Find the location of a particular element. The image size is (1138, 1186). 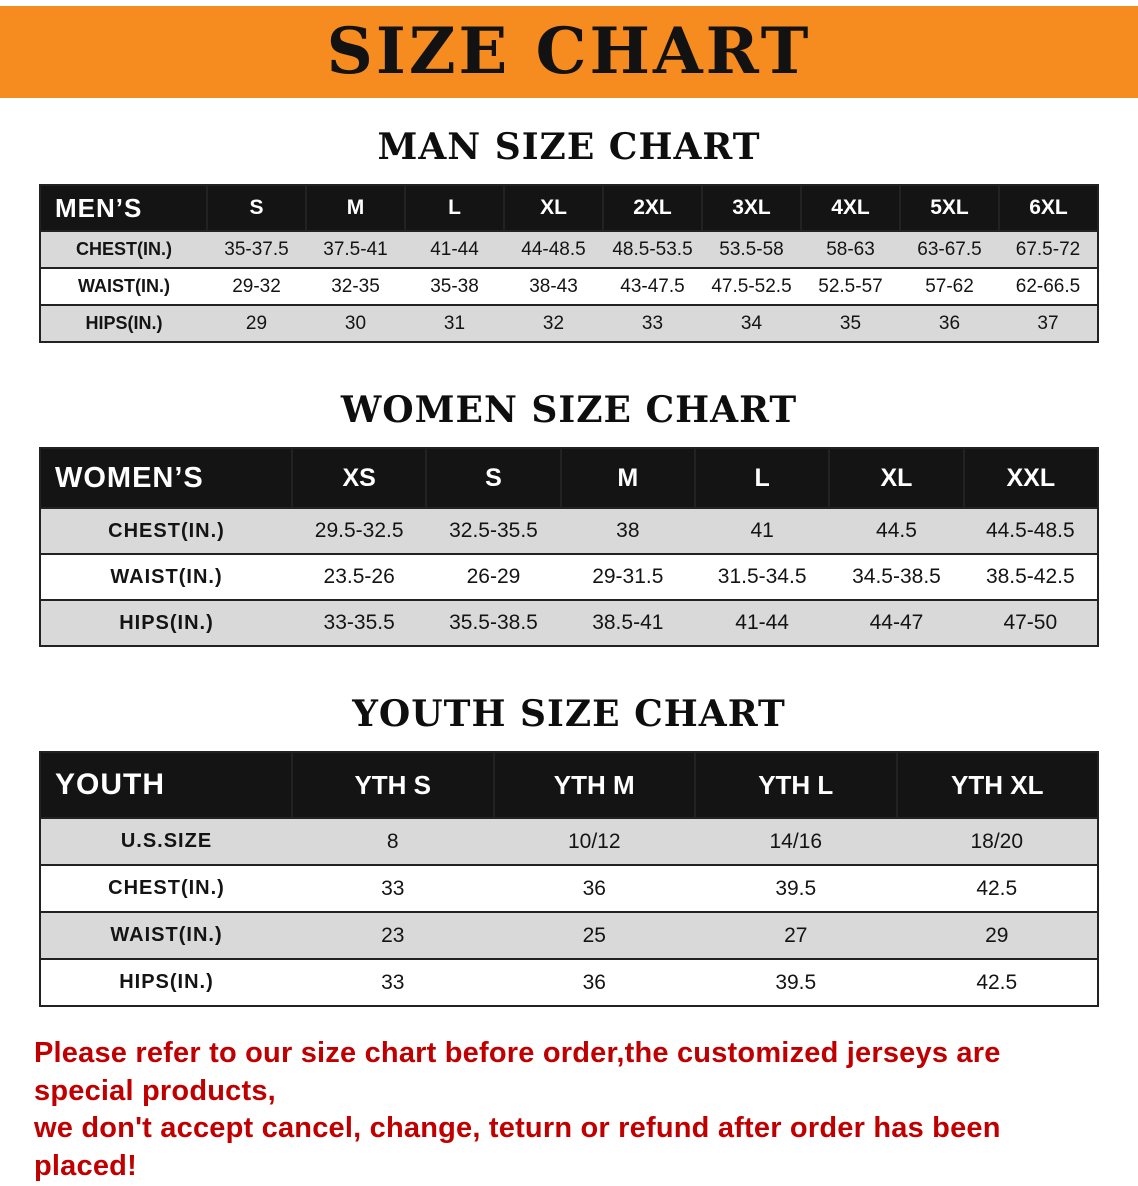

size-header-row: MEN’S S M L XL 2XL 3XL 4XL 5XL 6XL is located at coordinates (569, 208).